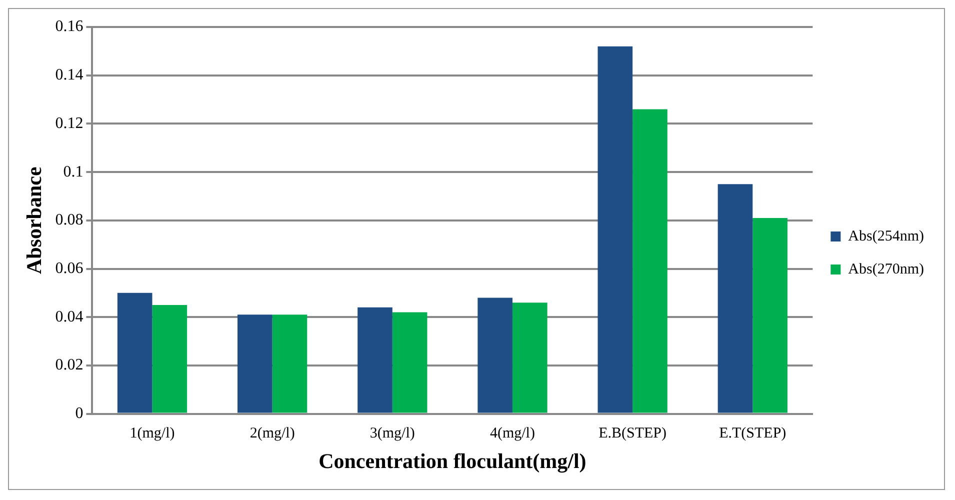 This screenshot has width=955, height=500. What do you see at coordinates (79, 413) in the screenshot?
I see `y-tick-label: 0` at bounding box center [79, 413].